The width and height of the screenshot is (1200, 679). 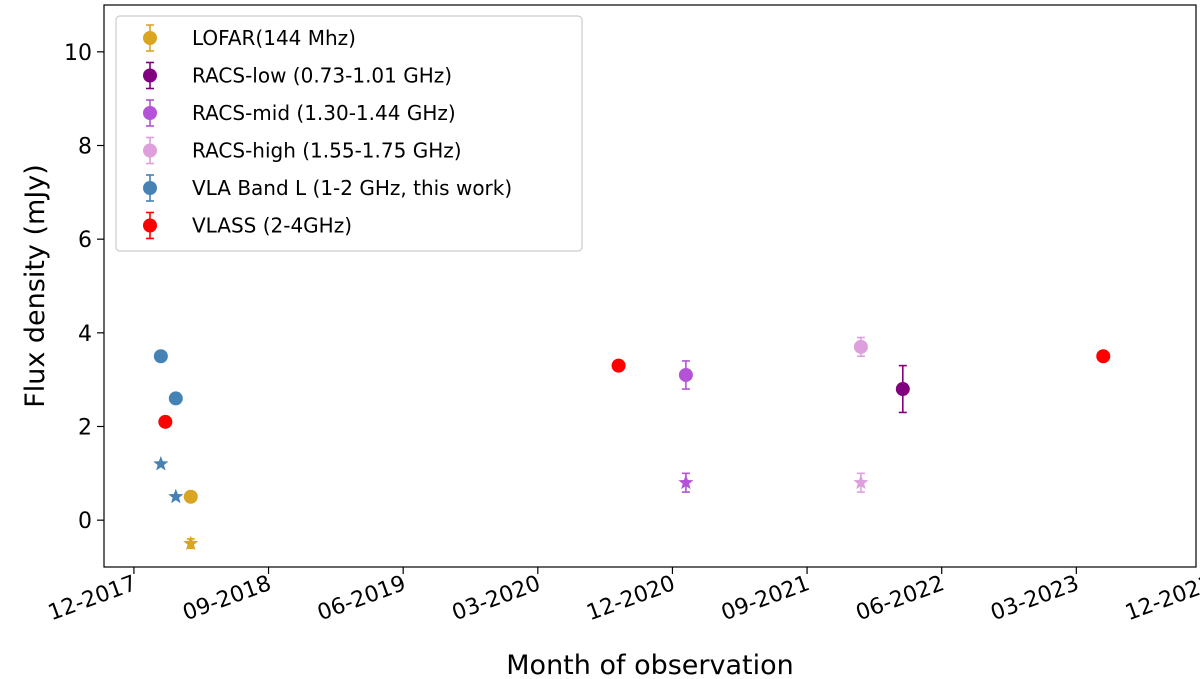 I want to click on legend-label: VLASS (2-4GHz), so click(x=272, y=226).